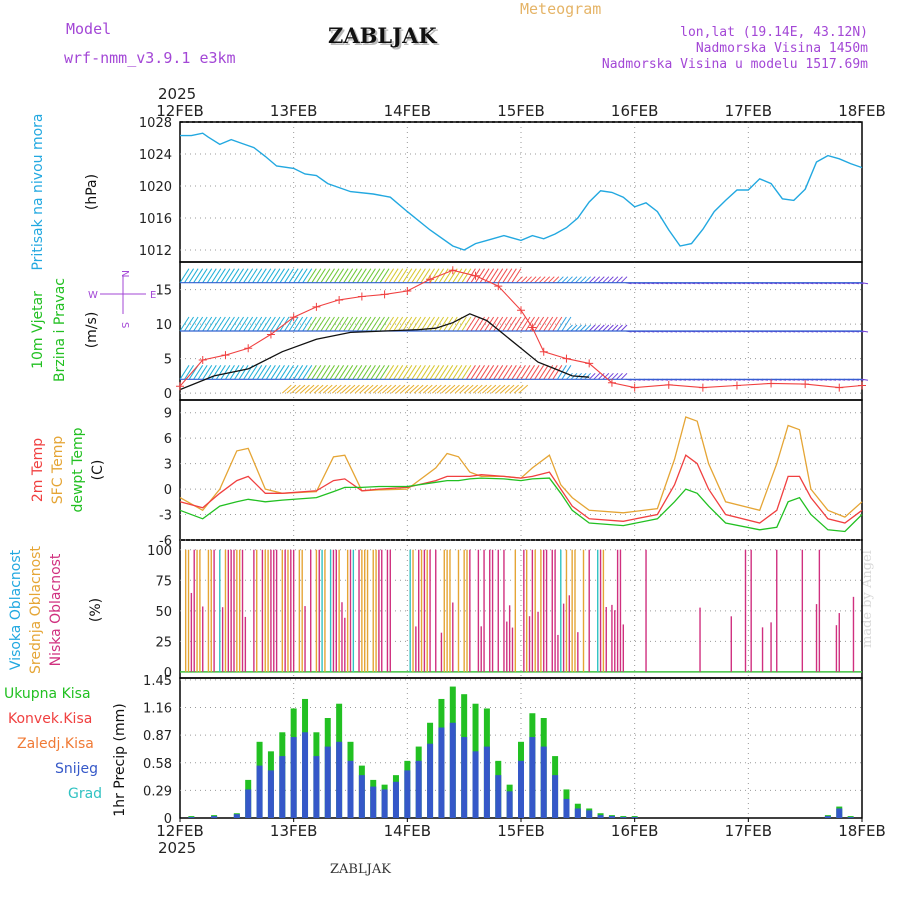  What do you see at coordinates (98, 470) in the screenshot?
I see `temp-unit: (C)` at bounding box center [98, 470].